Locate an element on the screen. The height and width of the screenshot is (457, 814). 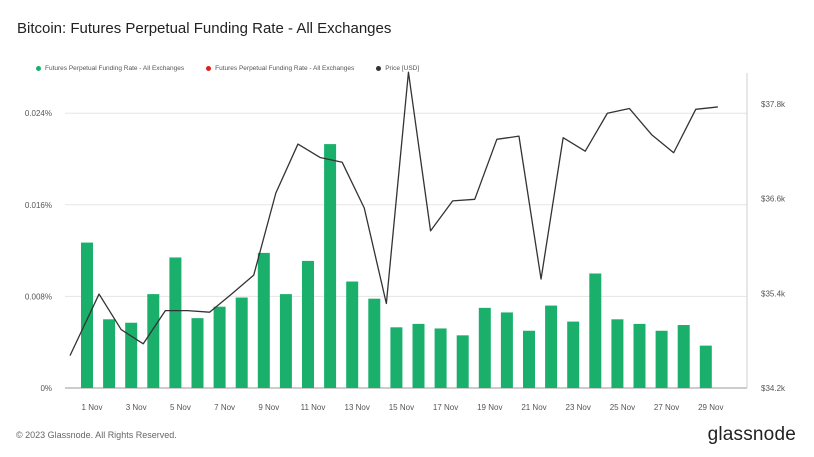
legend-dot-red-icon is located at coordinates (209, 68).